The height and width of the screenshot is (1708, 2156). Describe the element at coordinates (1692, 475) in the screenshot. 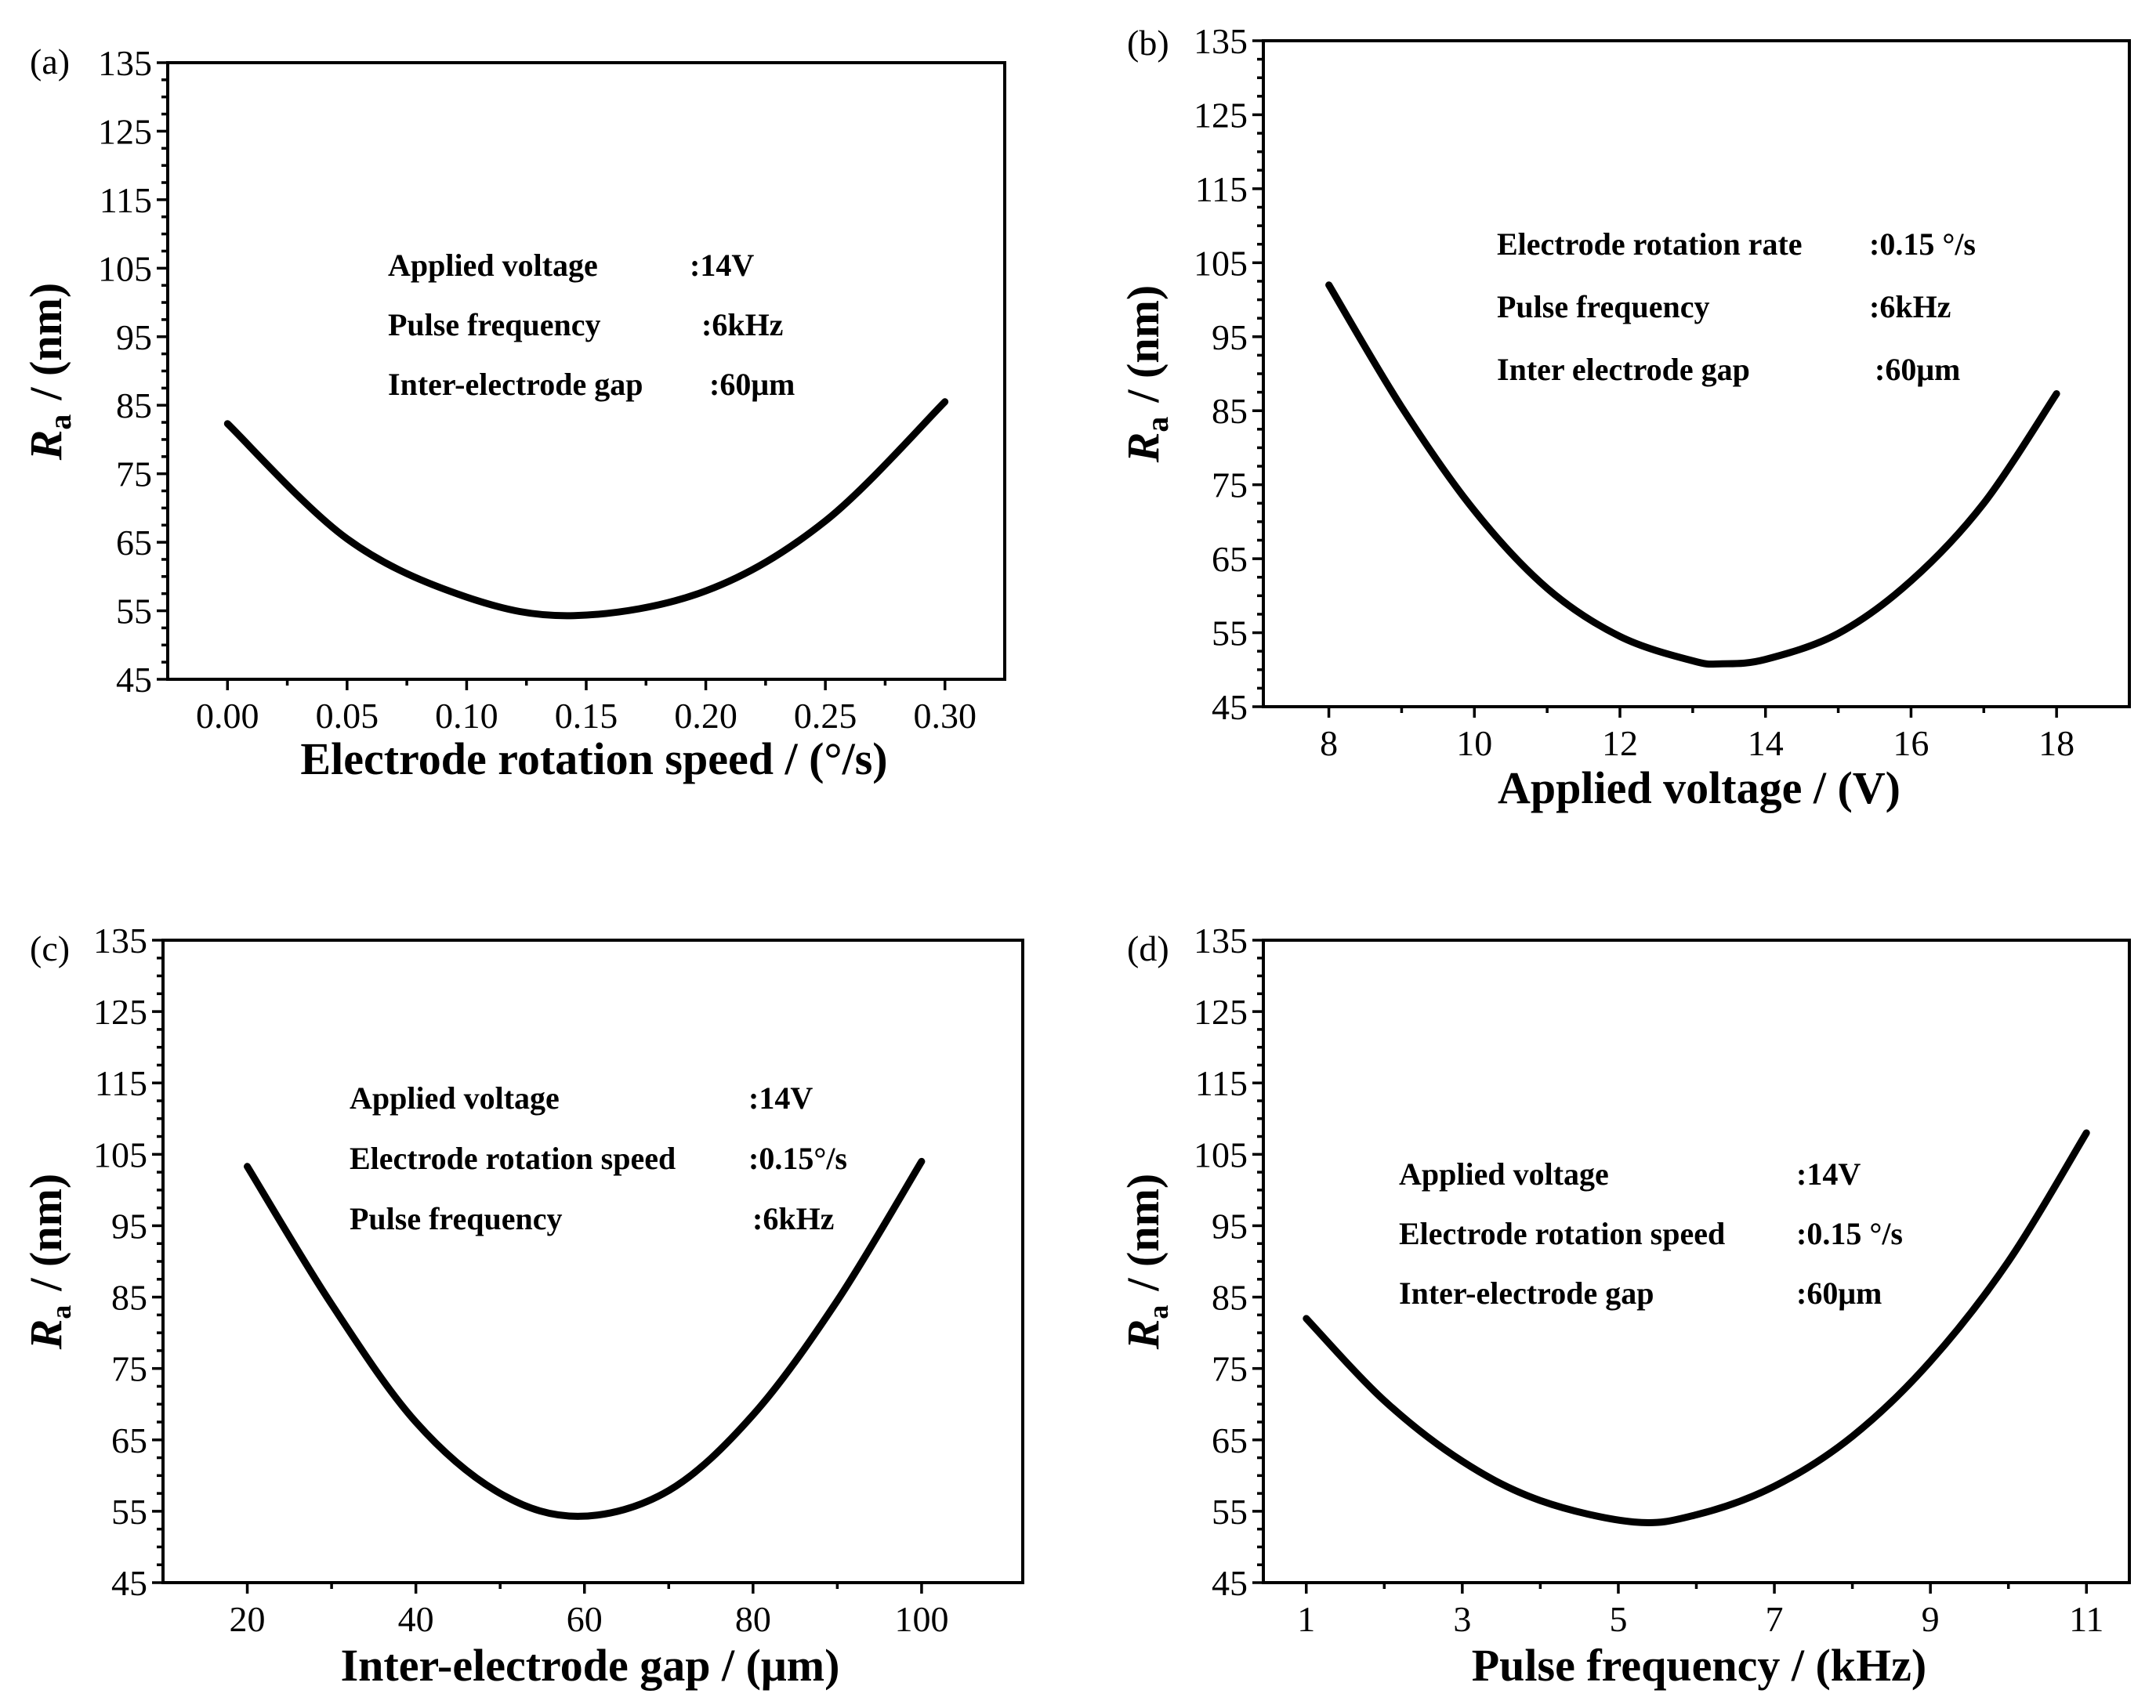

I see `ra-curve-b` at that location.